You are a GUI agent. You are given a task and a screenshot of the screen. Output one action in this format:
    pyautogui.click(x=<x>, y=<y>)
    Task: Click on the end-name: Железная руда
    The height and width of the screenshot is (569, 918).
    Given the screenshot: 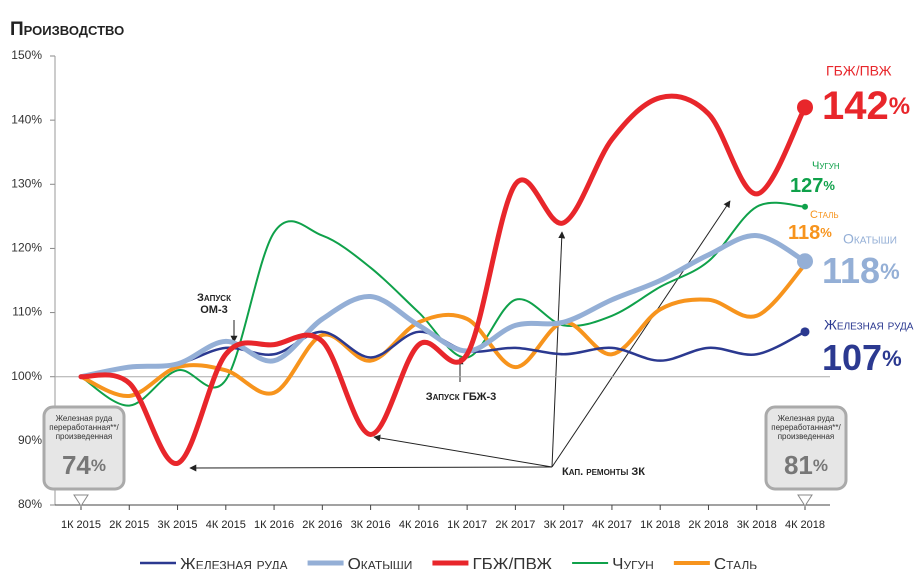 What is the action you would take?
    pyautogui.click(x=869, y=325)
    